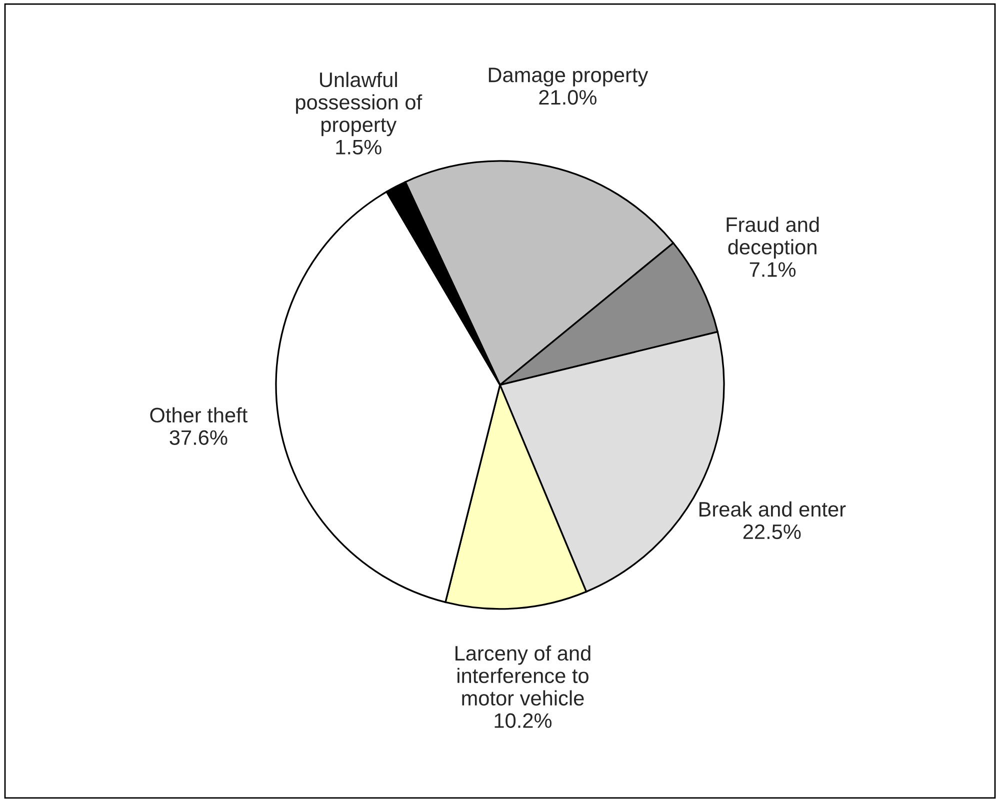 The height and width of the screenshot is (802, 1000). What do you see at coordinates (523, 720) in the screenshot?
I see `data-label: 10.2%` at bounding box center [523, 720].